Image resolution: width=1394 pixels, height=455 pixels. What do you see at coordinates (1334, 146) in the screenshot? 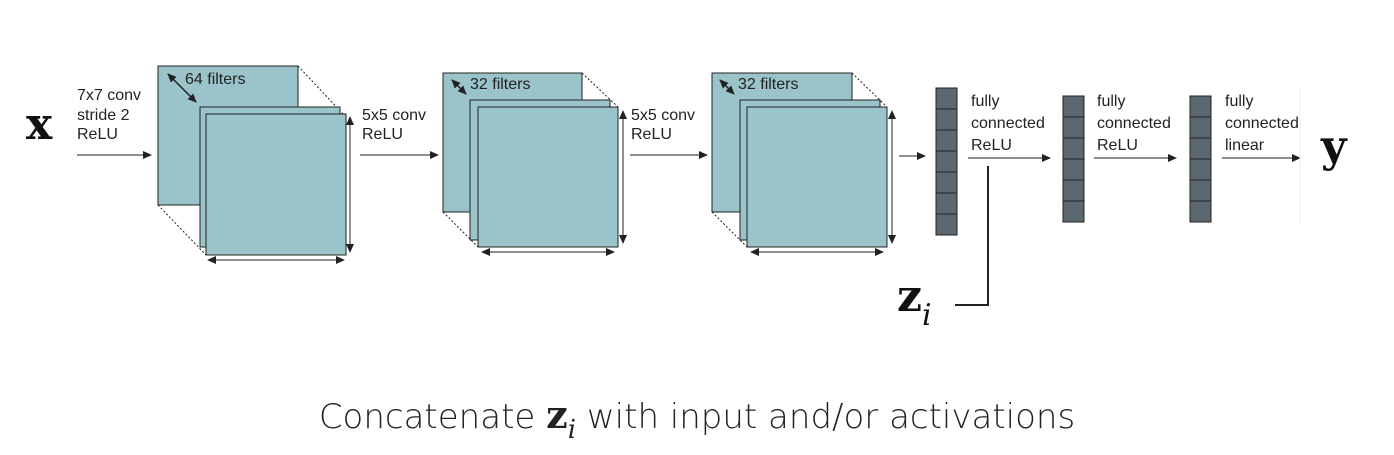
I see `output-symbol: y` at bounding box center [1334, 146].